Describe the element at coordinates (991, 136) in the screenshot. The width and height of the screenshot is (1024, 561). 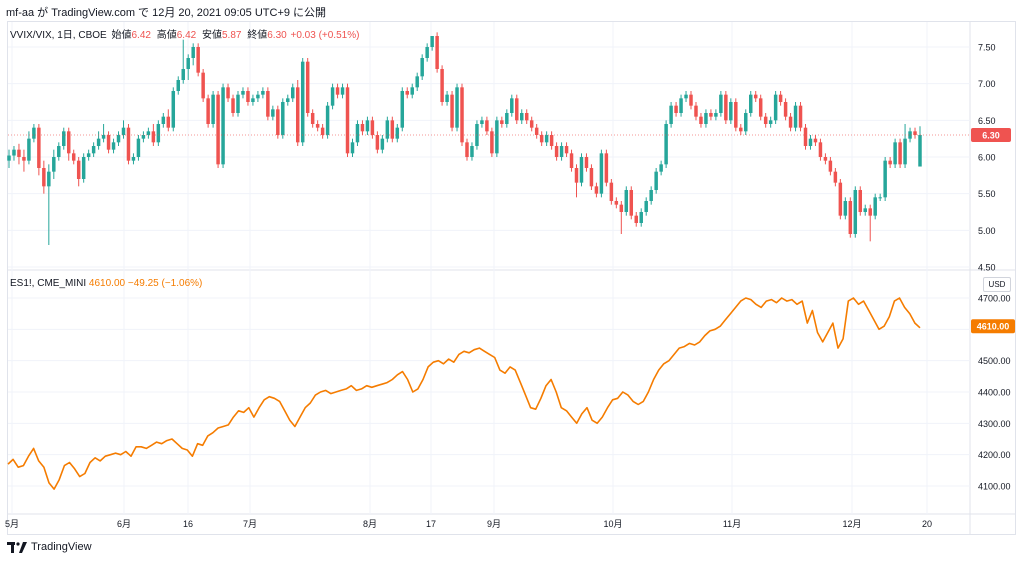
I see `last-price-tag-top-label: 6.30` at that location.